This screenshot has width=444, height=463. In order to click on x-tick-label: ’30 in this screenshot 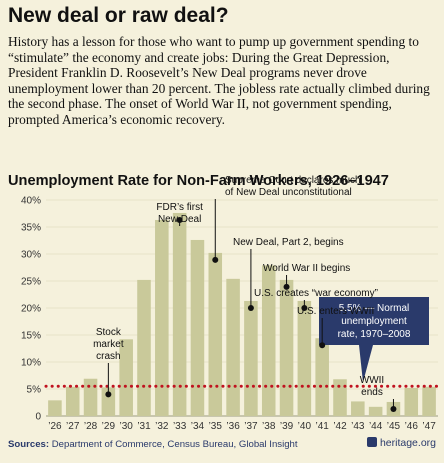, I will do `click(127, 426)`.